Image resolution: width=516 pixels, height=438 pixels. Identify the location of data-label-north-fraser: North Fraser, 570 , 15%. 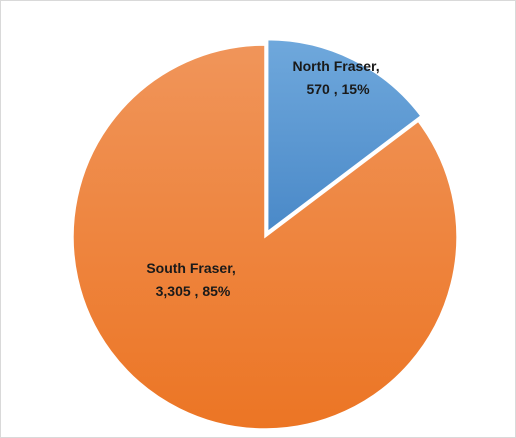
(337, 77).